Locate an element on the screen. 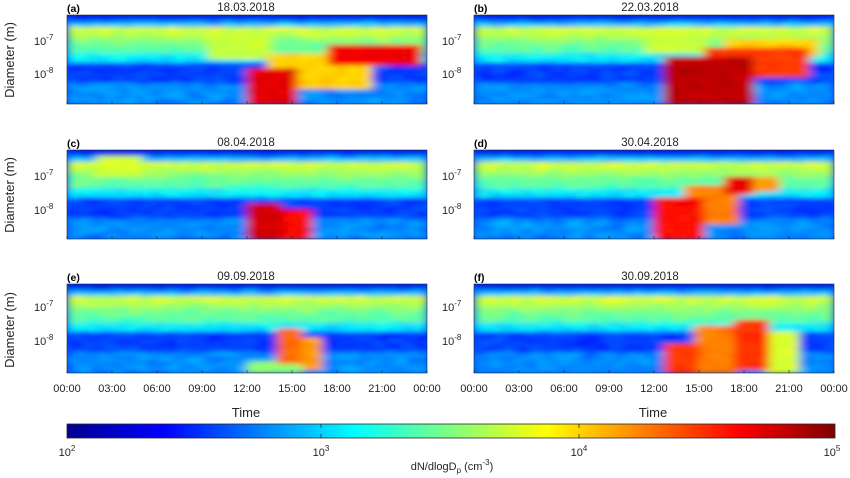 This screenshot has height=478, width=850. y-axis-label-row2: Diameter (m) is located at coordinates (9, 195).